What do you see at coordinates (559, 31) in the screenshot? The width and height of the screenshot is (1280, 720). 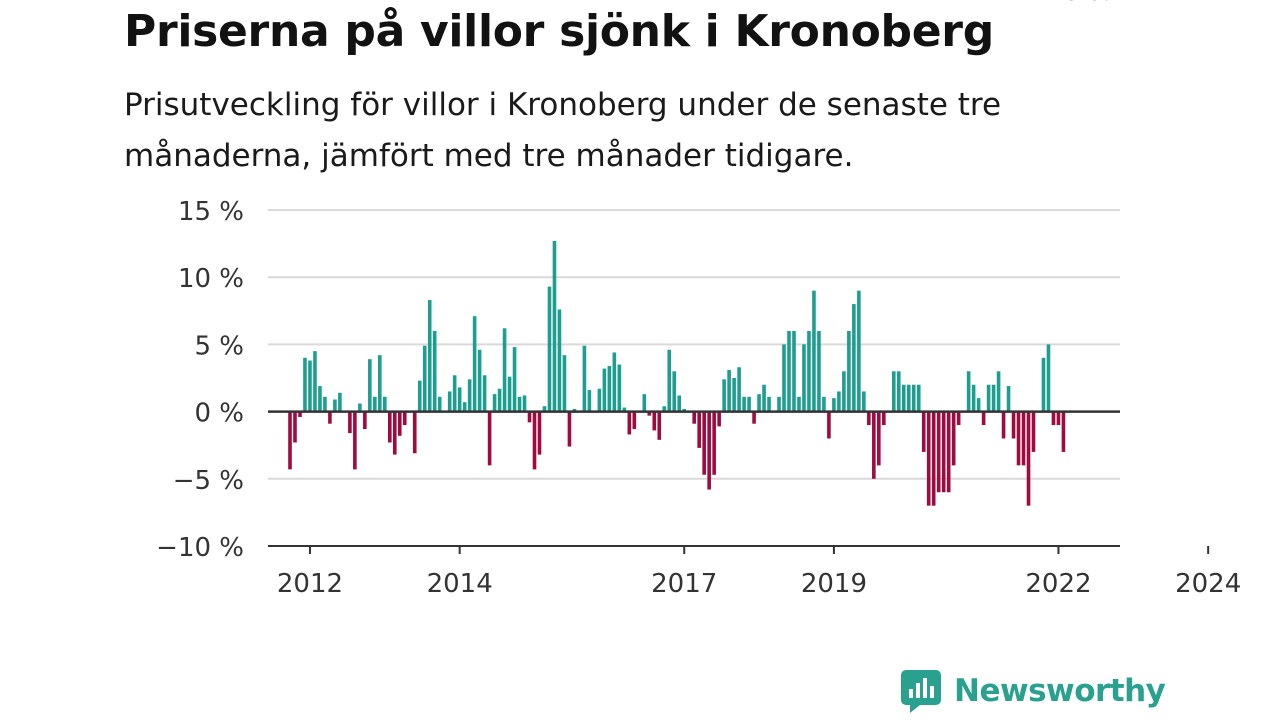 I see `chart-title: Priserna på villor sjönk i Kronoberg` at bounding box center [559, 31].